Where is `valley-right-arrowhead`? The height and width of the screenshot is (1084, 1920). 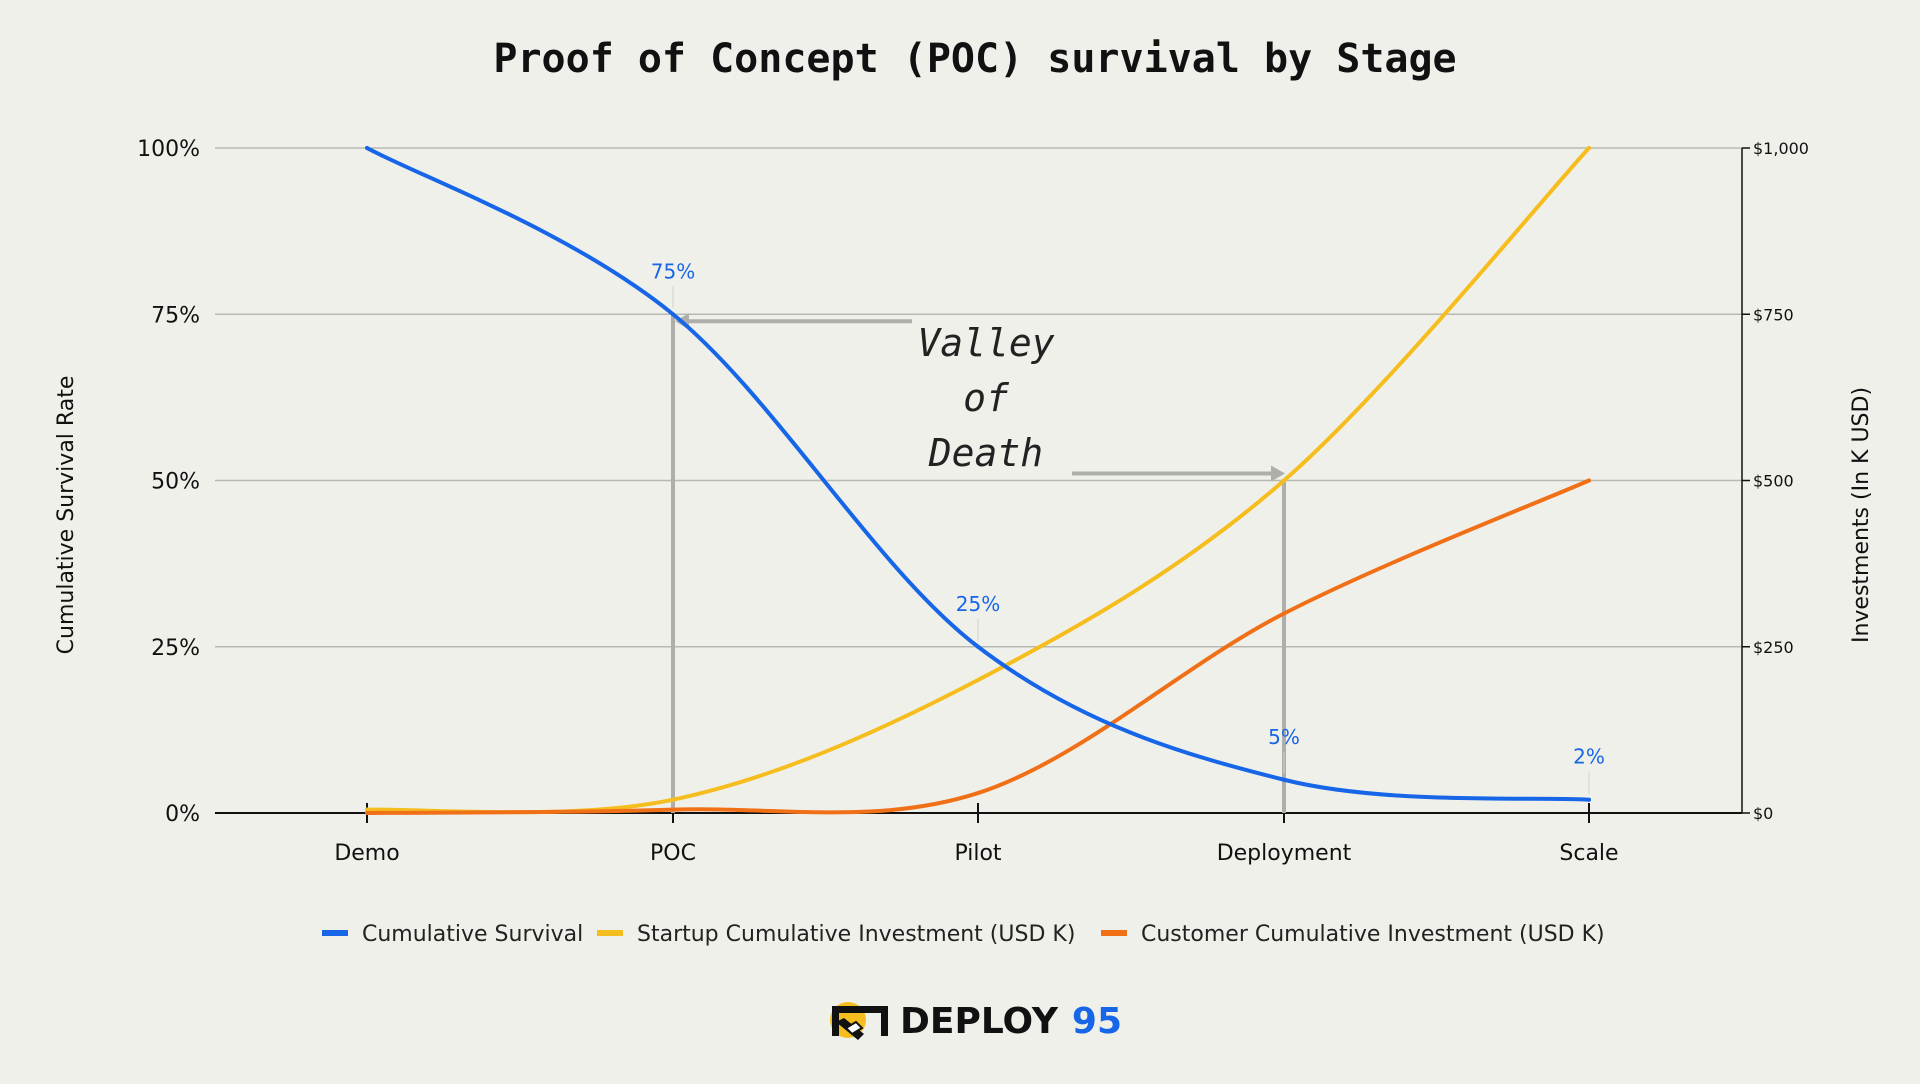 valley-right-arrowhead is located at coordinates (1278, 473).